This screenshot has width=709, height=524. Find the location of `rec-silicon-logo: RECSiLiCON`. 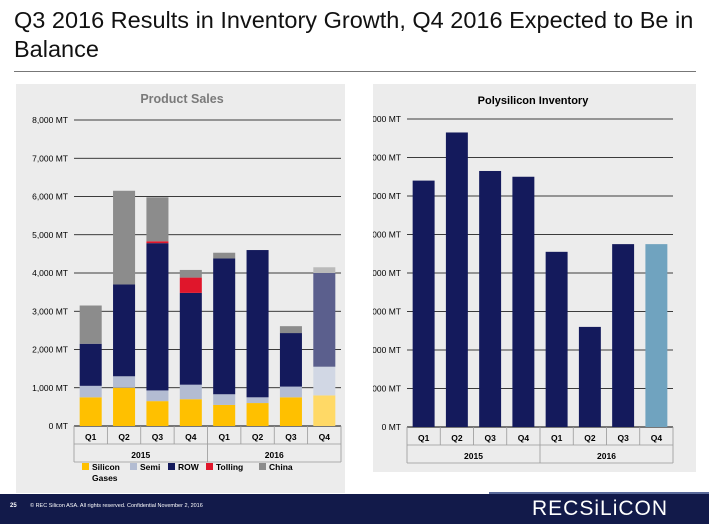

rec-silicon-logo: RECSiLiCON is located at coordinates (600, 508).